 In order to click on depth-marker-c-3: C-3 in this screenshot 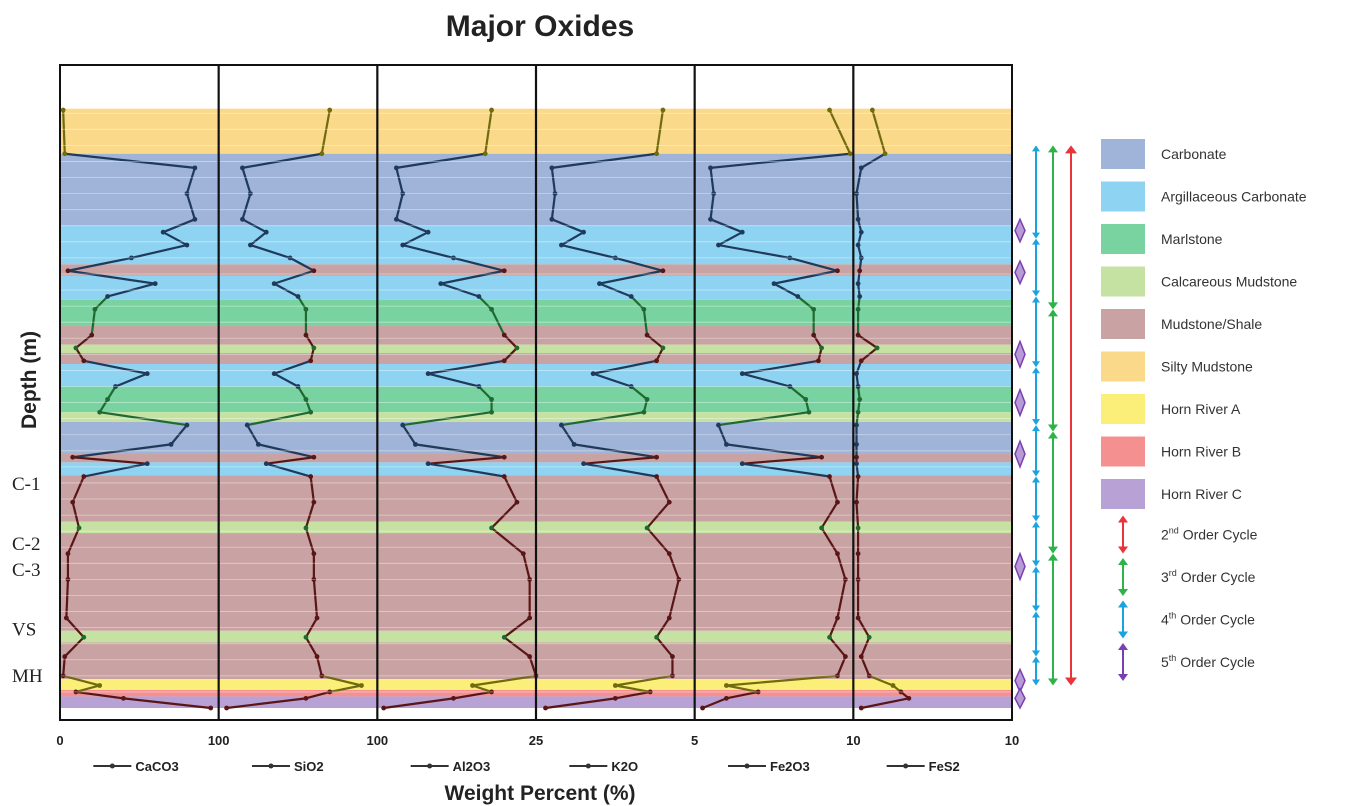, I will do `click(26, 570)`.